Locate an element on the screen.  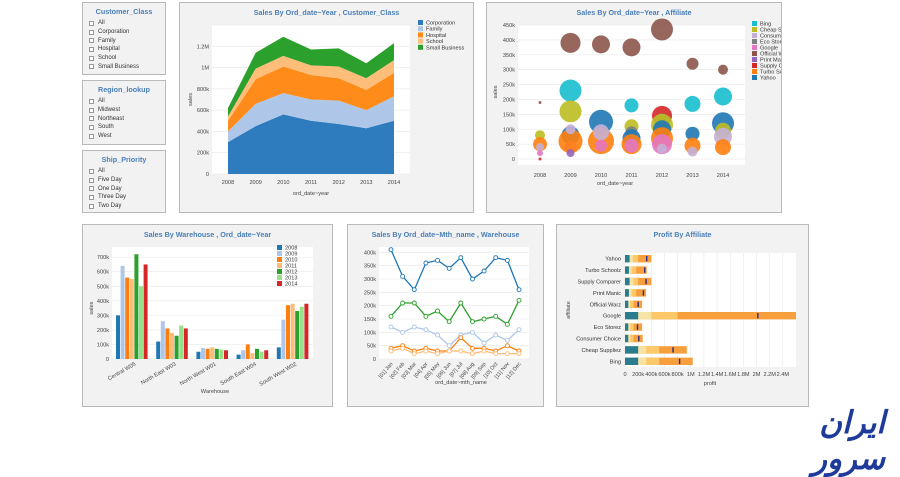
legend-label: 2013 is located at coordinates (291, 279).